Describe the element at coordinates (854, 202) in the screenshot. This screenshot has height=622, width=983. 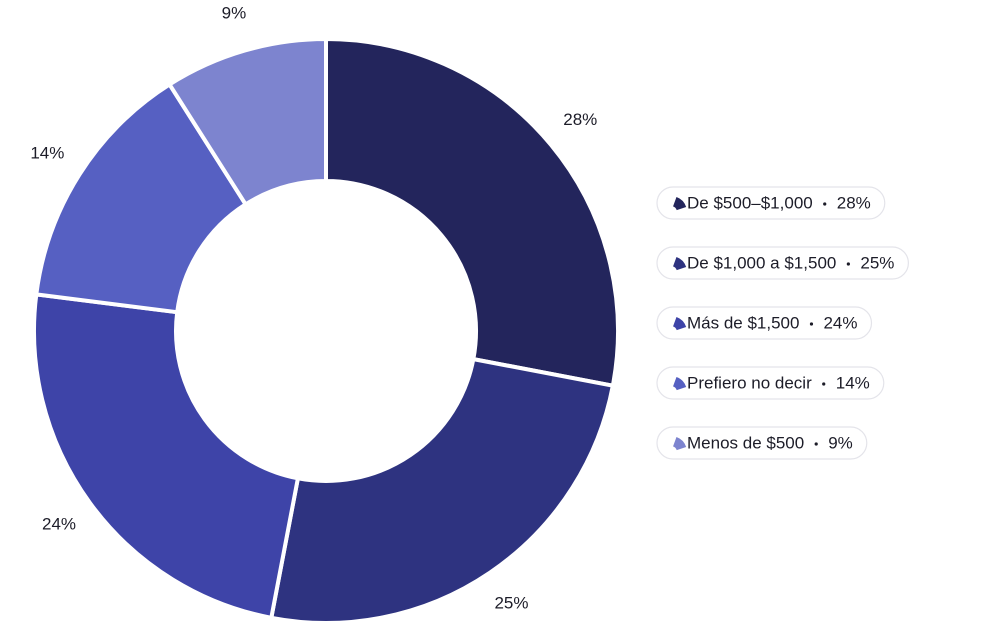
I see `legend-value: 28%` at that location.